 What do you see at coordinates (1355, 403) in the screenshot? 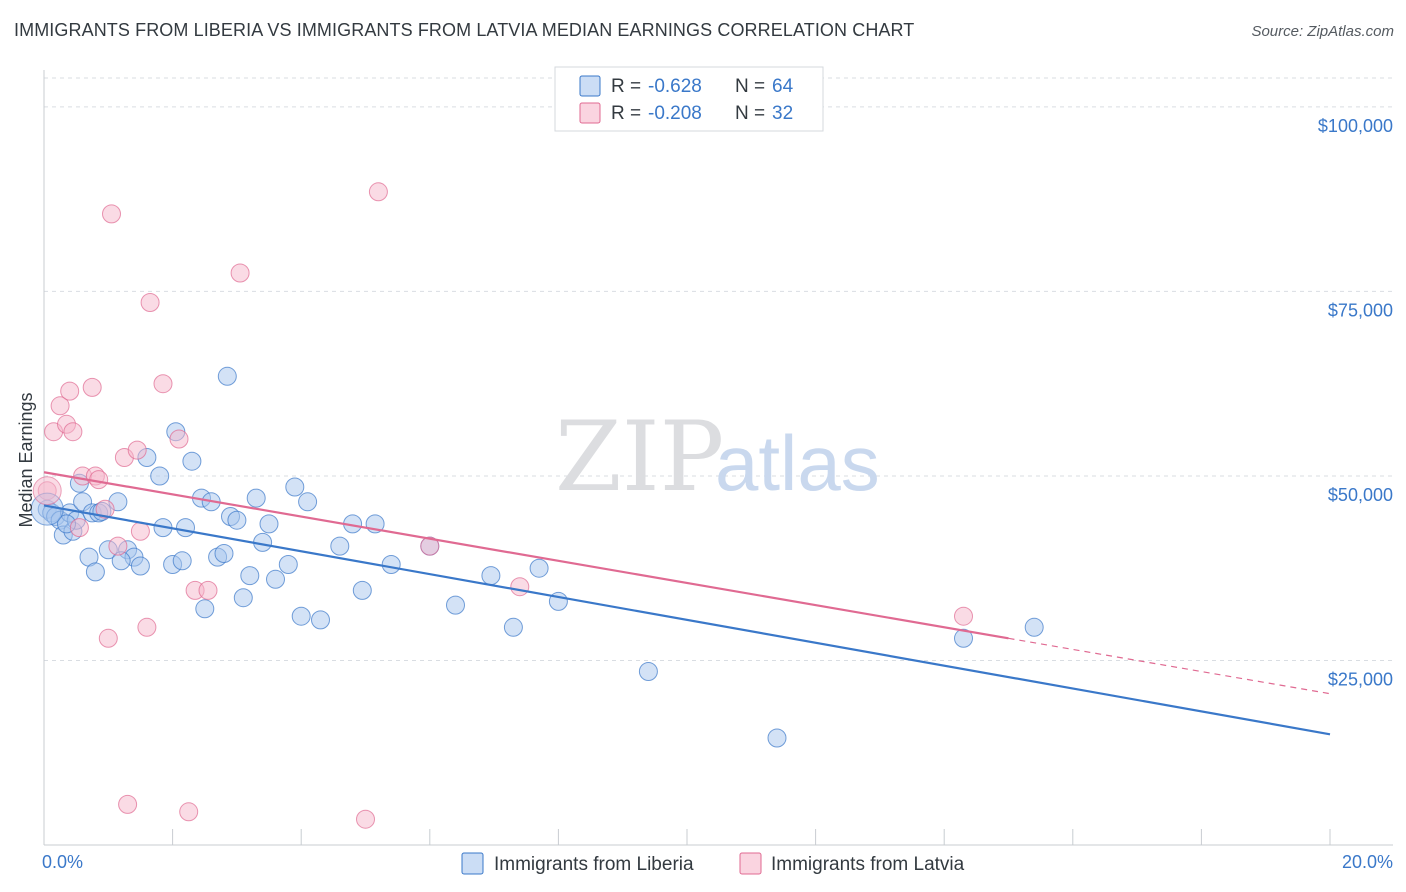
I see `y-tick-labels: $25,000 $50,000 $75,000 $100,000` at bounding box center [1355, 403].